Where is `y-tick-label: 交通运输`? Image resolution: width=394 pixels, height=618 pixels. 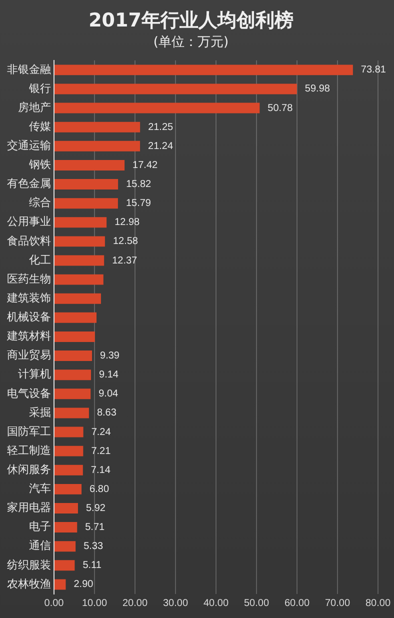 y-tick-label: 交通运输 is located at coordinates (29, 145).